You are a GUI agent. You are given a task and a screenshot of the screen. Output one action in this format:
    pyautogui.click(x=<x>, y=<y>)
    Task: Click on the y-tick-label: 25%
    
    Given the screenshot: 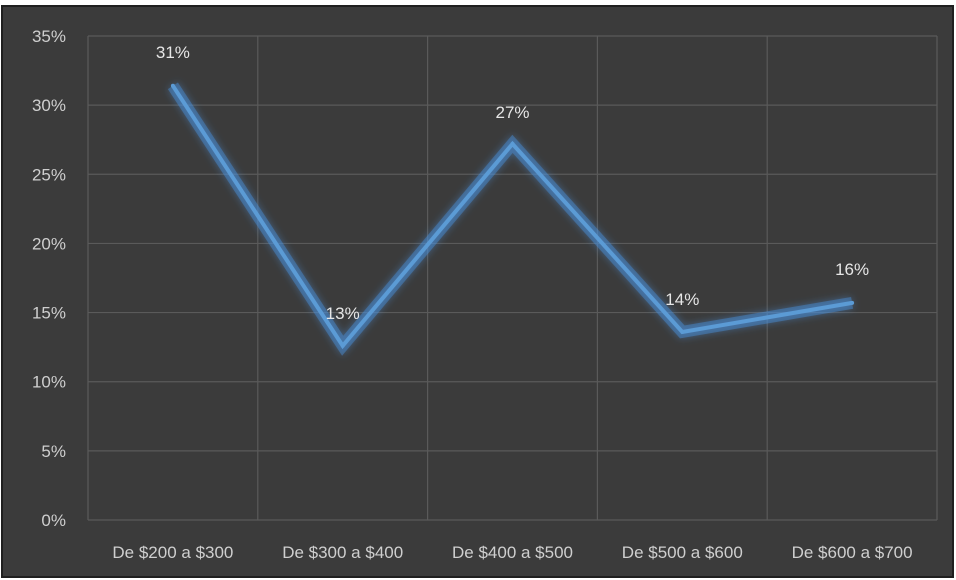 What is the action you would take?
    pyautogui.click(x=49, y=174)
    